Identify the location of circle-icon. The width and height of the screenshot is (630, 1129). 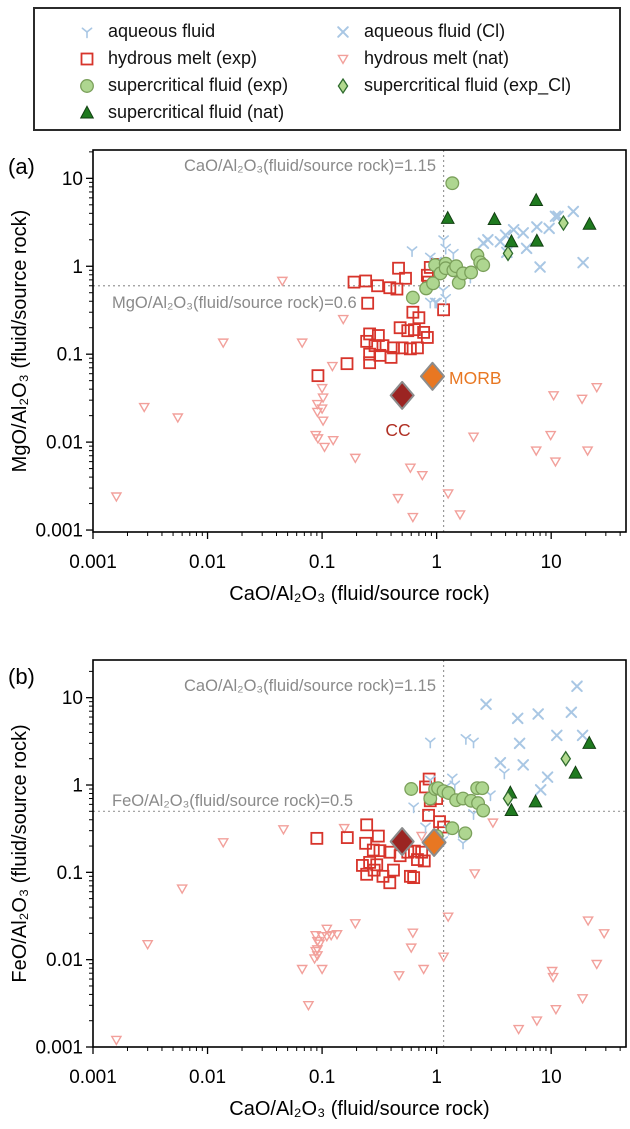
(87, 85).